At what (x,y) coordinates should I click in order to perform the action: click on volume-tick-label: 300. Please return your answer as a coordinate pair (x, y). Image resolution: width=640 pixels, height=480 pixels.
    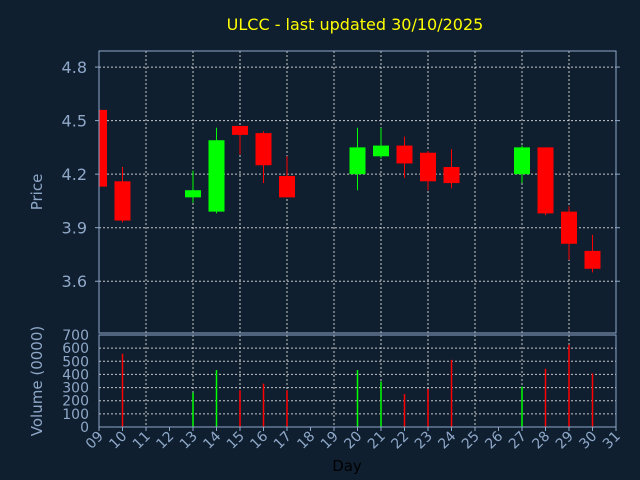
    Looking at the image, I should click on (75, 389).